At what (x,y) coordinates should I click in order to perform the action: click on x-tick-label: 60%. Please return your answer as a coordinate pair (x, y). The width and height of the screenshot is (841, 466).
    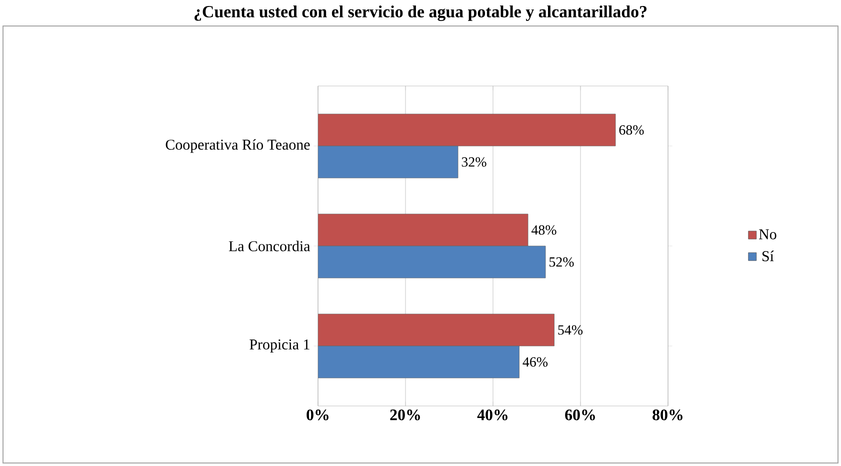
    Looking at the image, I should click on (580, 415).